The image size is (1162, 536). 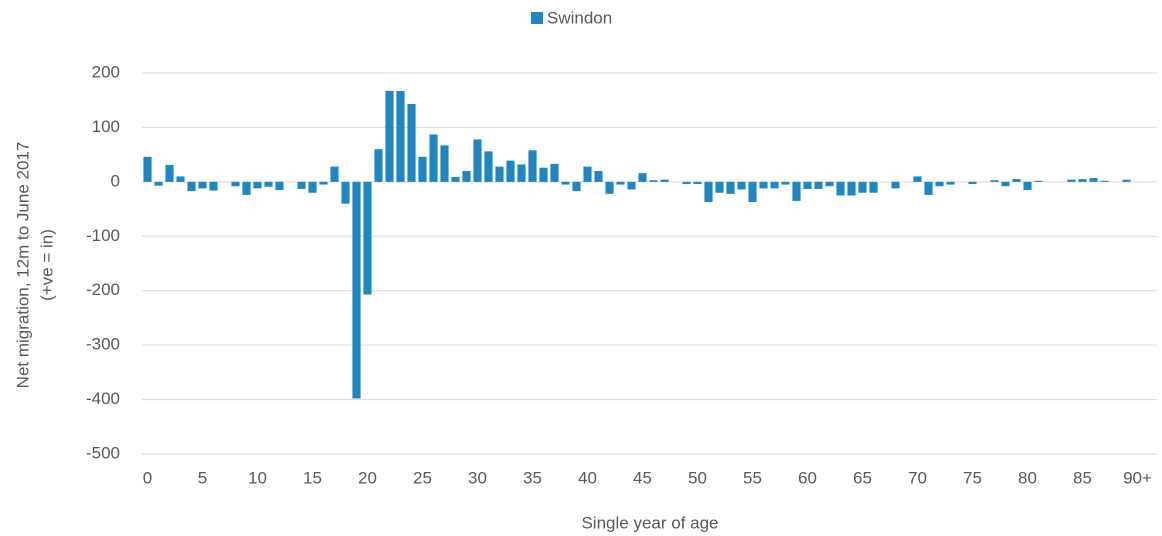 What do you see at coordinates (103, 235) in the screenshot?
I see `y-tick-label: -100` at bounding box center [103, 235].